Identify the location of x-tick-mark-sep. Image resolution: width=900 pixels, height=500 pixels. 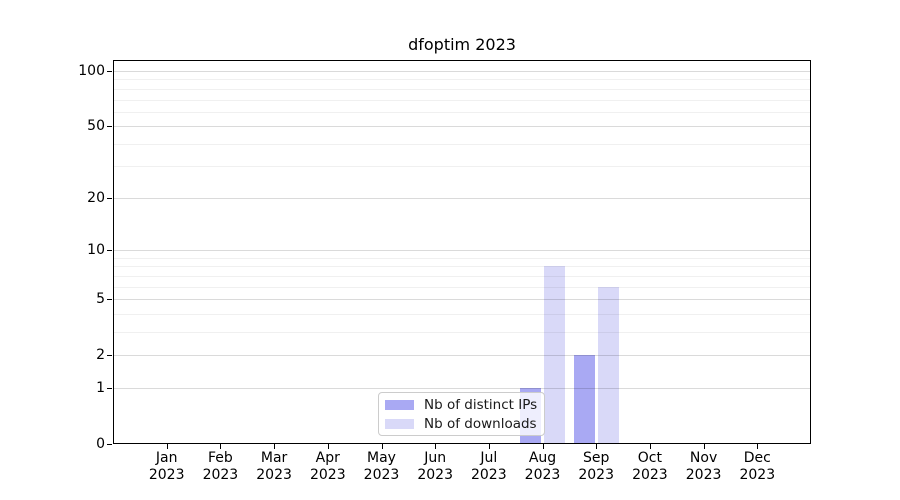
(597, 446).